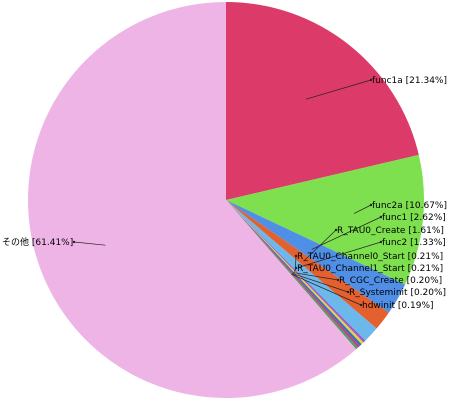 The image size is (449, 405). I want to click on slice-value: [10.67%], so click(426, 206).